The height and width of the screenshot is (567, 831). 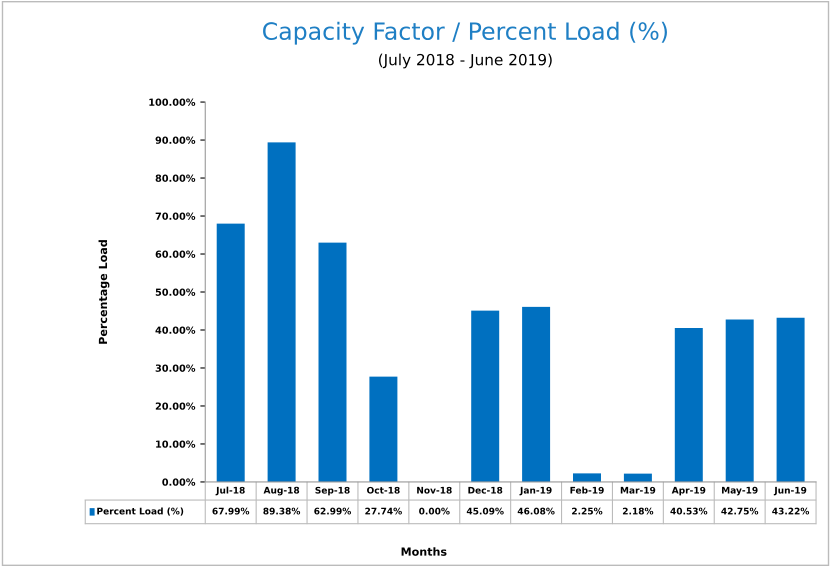 I want to click on x-tick-label: Apr-19, so click(x=689, y=491).